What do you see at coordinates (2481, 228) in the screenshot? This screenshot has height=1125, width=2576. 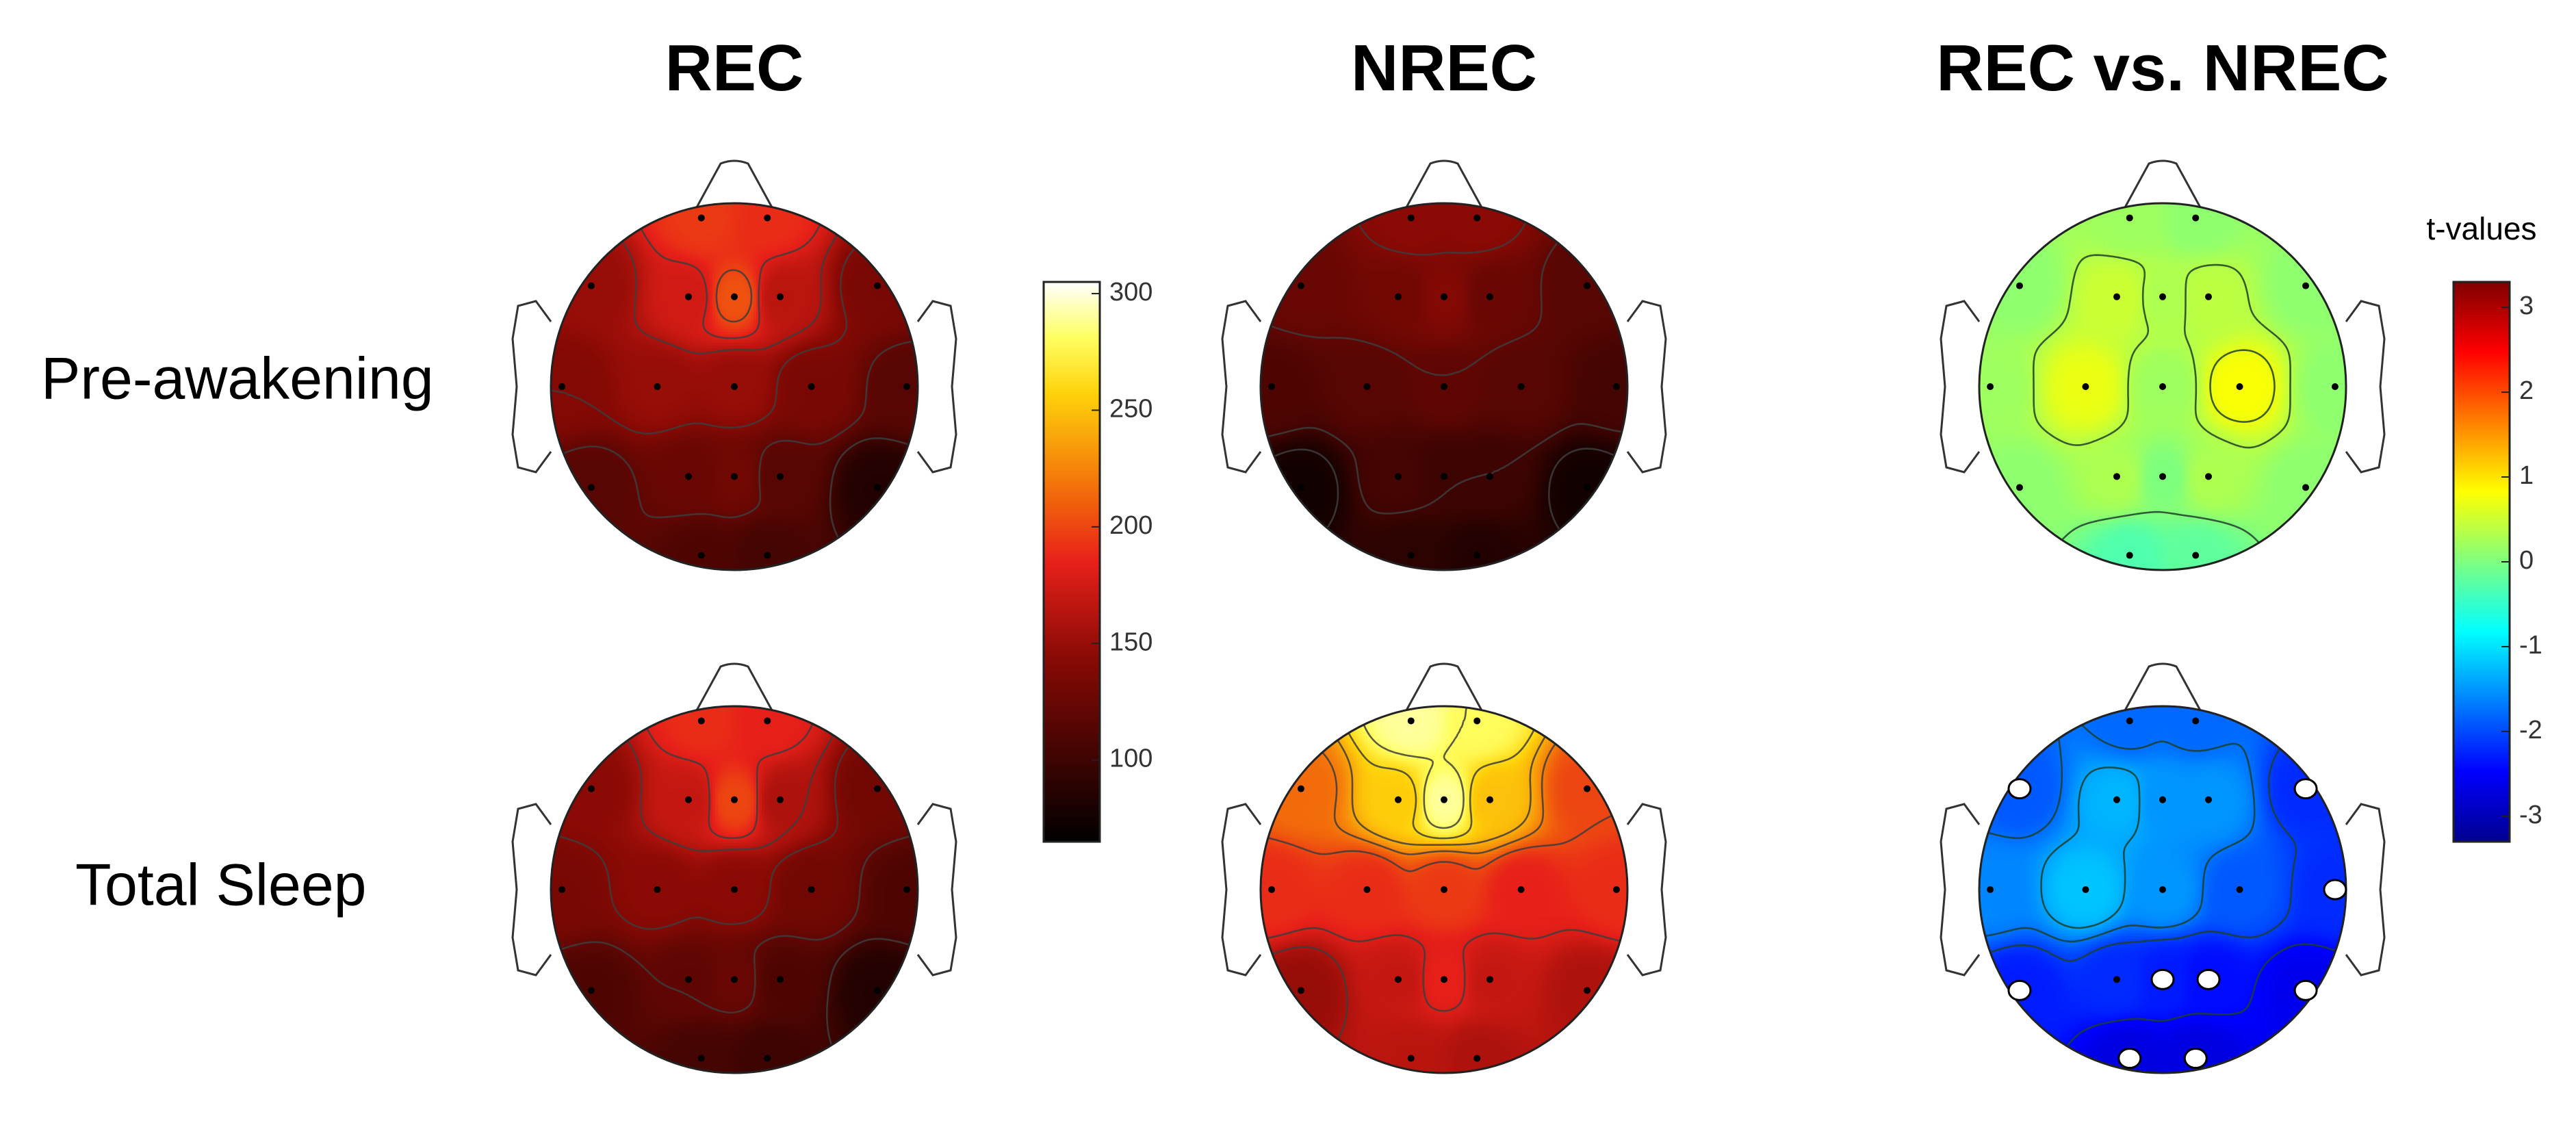 I see `colorbar-title: t-values` at bounding box center [2481, 228].